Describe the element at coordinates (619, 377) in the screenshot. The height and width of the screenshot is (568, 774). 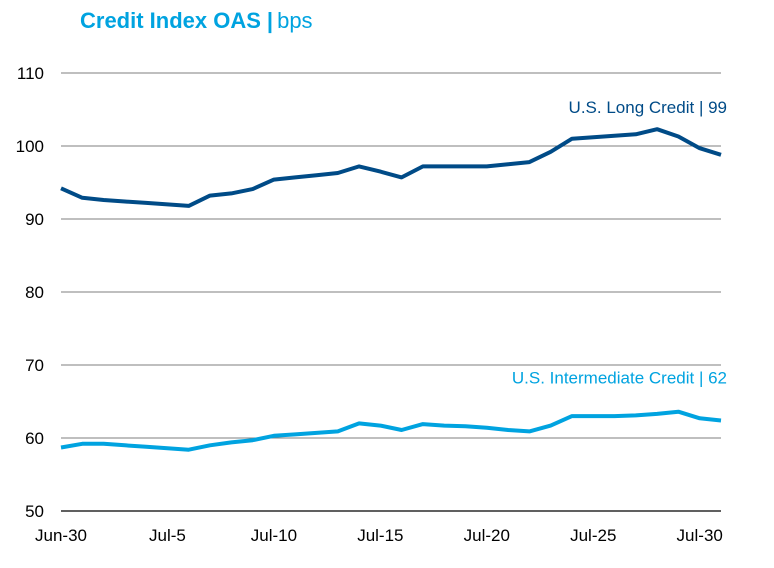
I see `series-label-intermediate-credit: U.S. Intermediate Credit | 62` at that location.